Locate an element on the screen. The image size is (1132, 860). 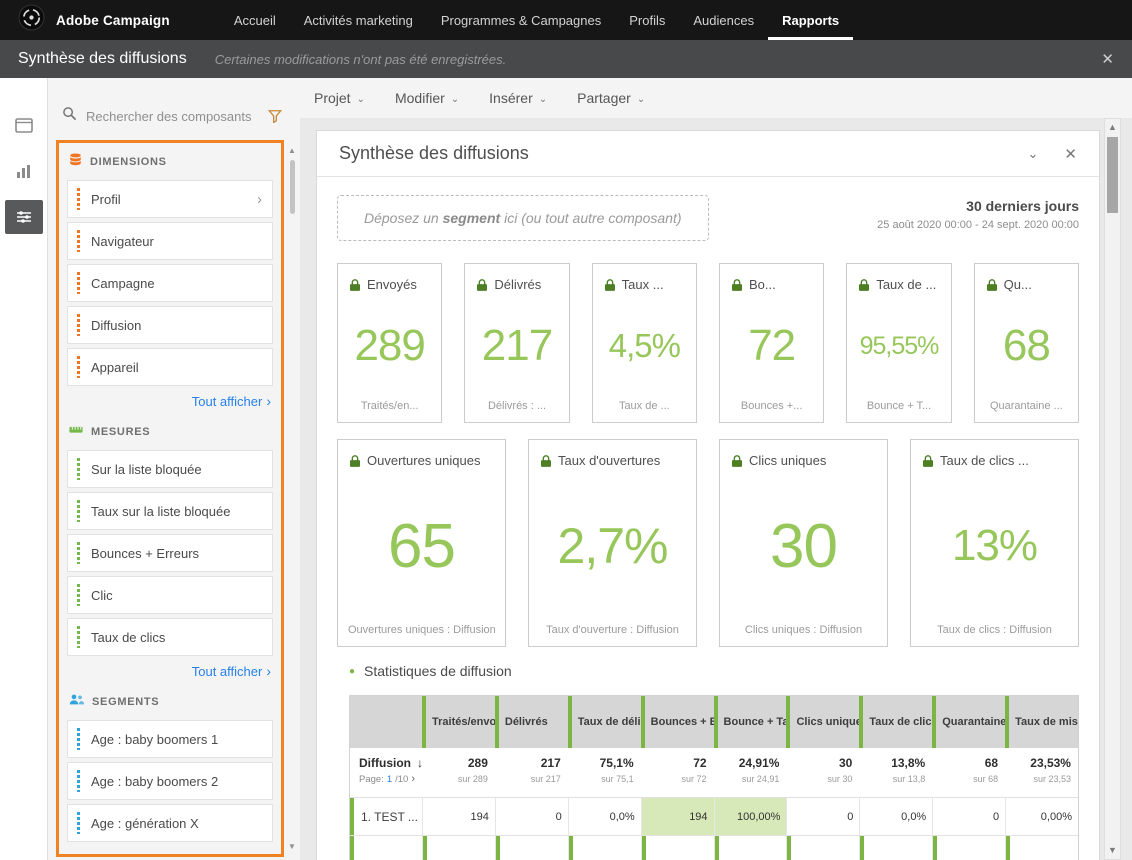
show-all-link-mesures: Tout afficher › is located at coordinates (170, 671).